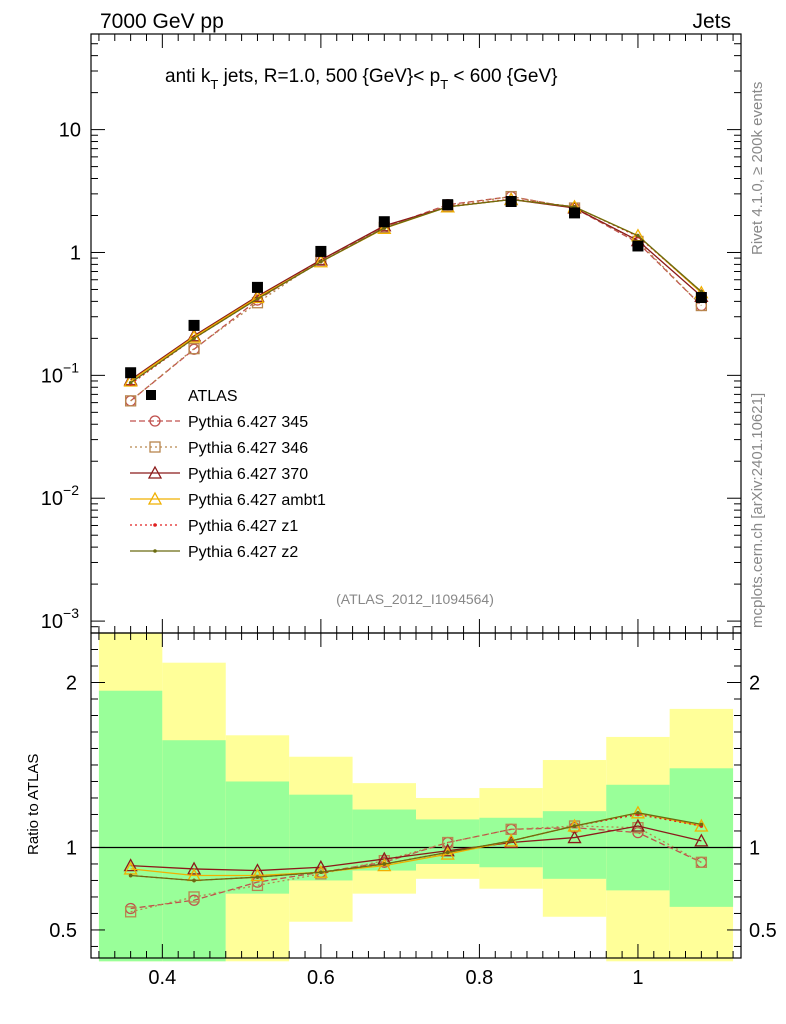 This screenshot has height=1024, width=786. Describe the element at coordinates (757, 510) in the screenshot. I see `mcplots-label: mcplots.cern.ch [arXiv:2401.10621]` at that location.